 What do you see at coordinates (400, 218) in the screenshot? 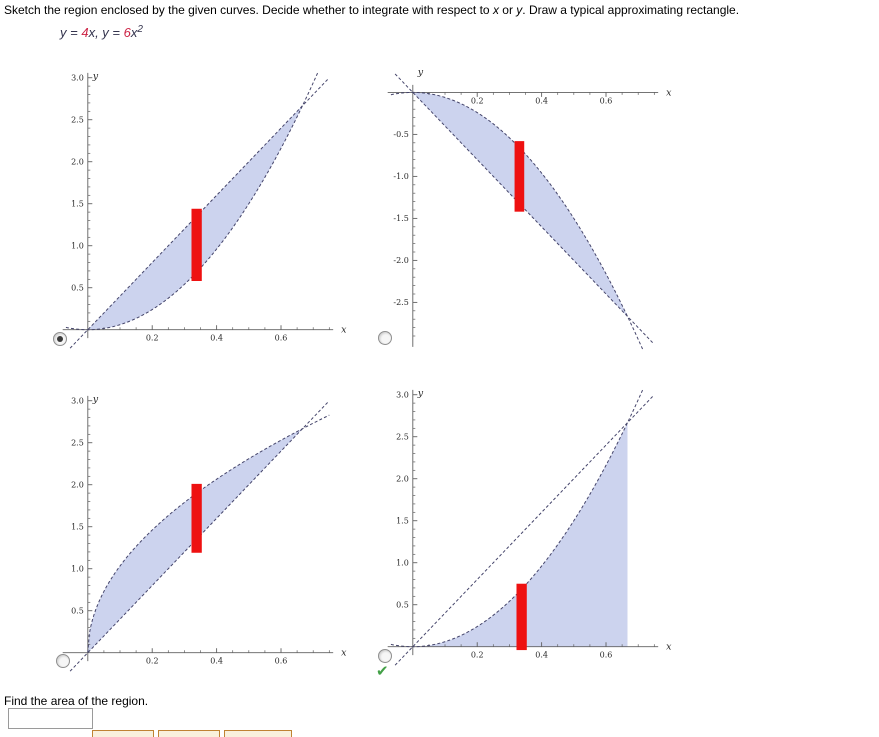
I see `svg-text: -1.5` at bounding box center [400, 218].